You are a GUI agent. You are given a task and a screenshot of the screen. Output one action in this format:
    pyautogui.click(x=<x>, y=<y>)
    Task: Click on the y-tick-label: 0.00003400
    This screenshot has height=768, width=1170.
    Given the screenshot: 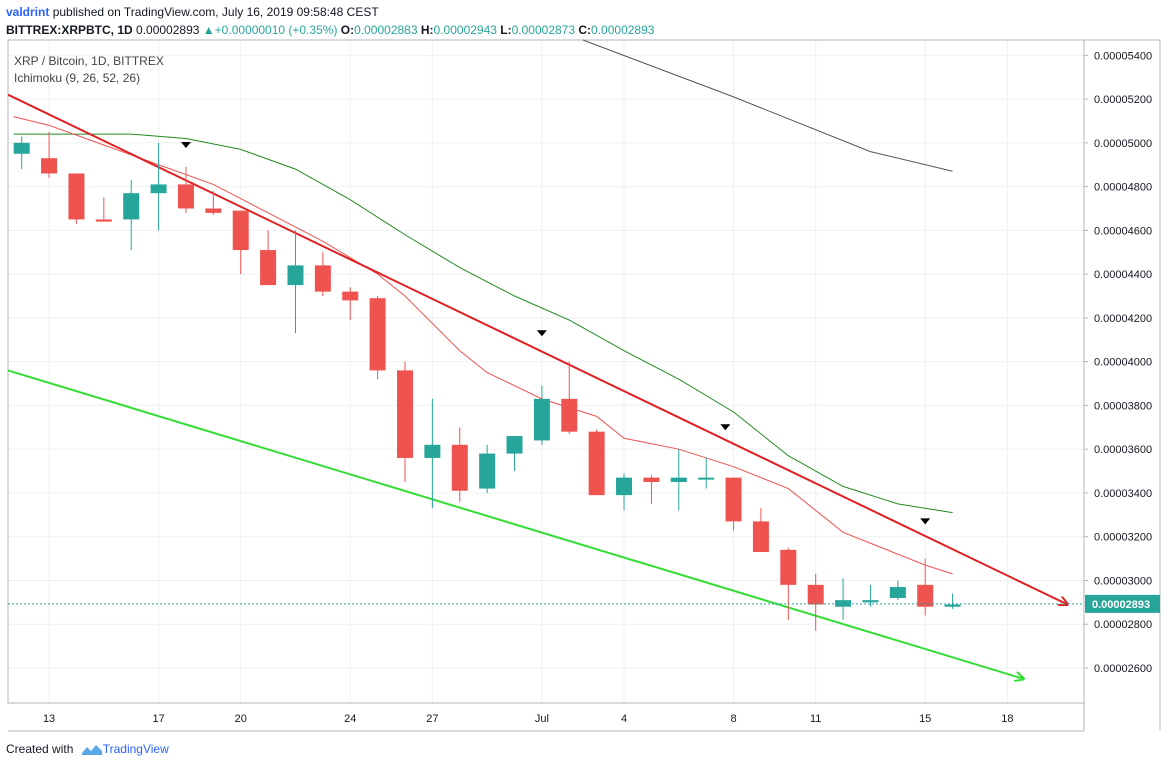 What is the action you would take?
    pyautogui.click(x=1123, y=494)
    